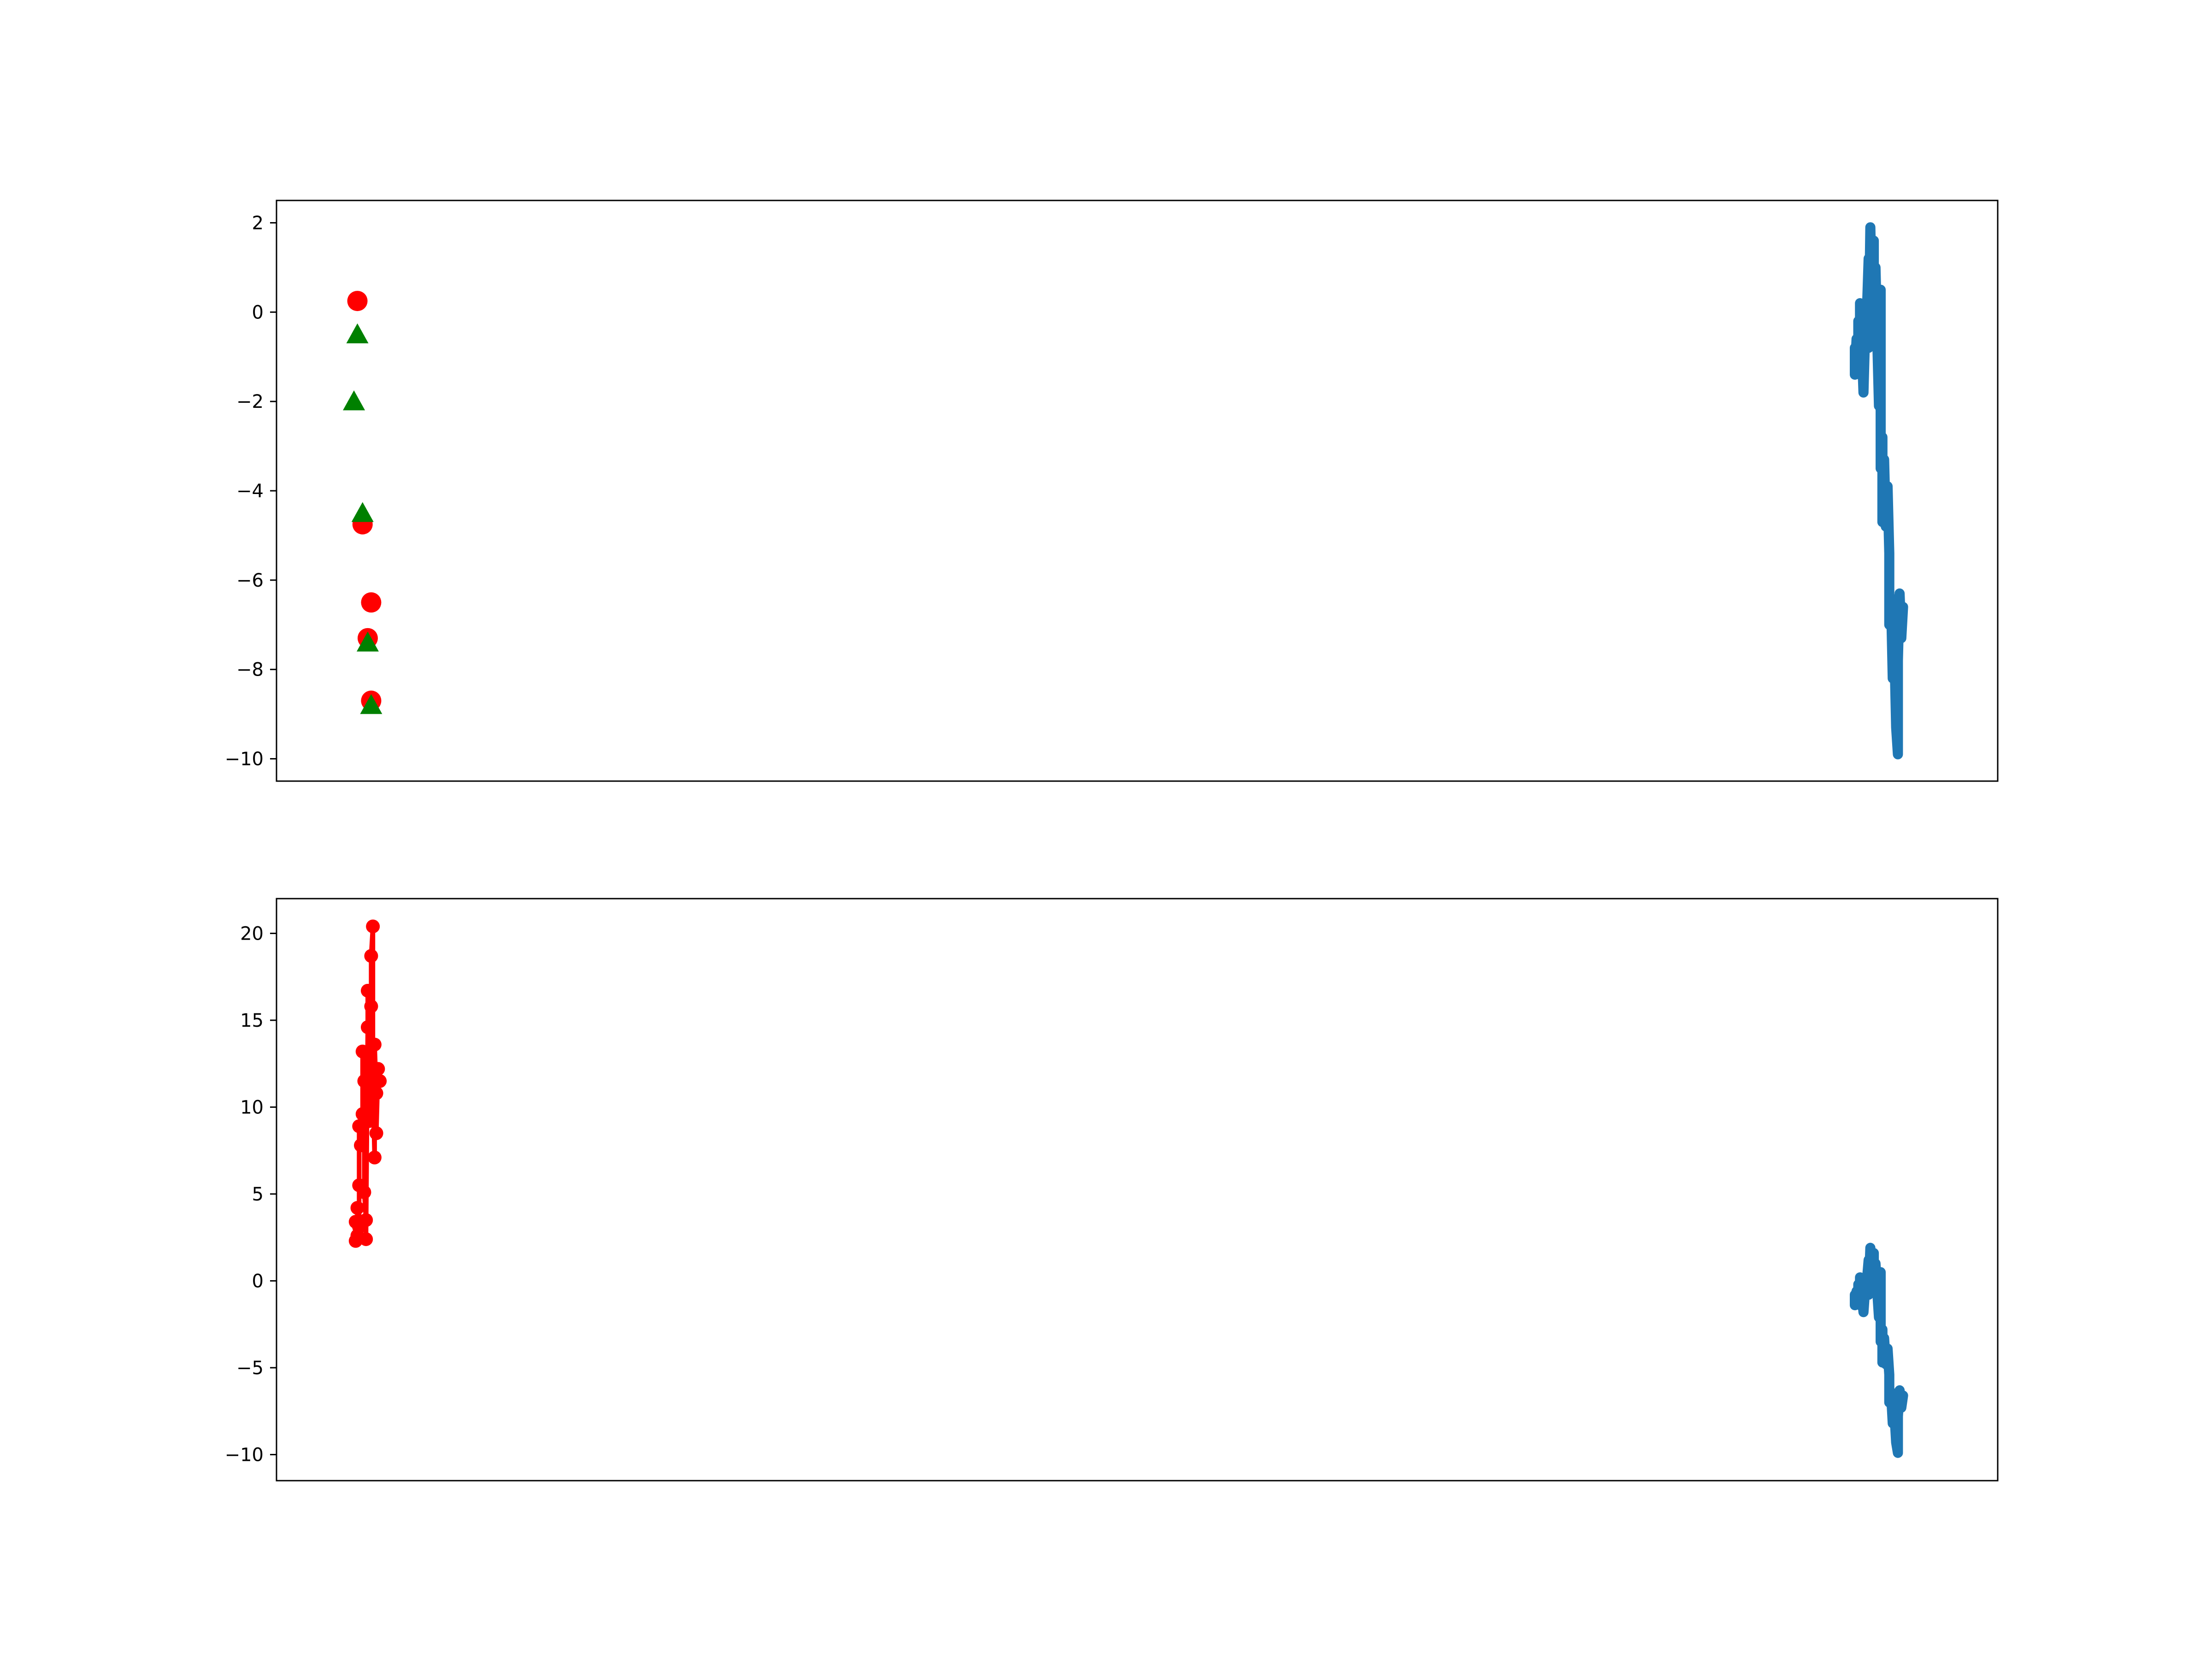 This screenshot has width=2212, height=1659. What do you see at coordinates (258, 1194) in the screenshot?
I see `y-tick-label: 5` at bounding box center [258, 1194].